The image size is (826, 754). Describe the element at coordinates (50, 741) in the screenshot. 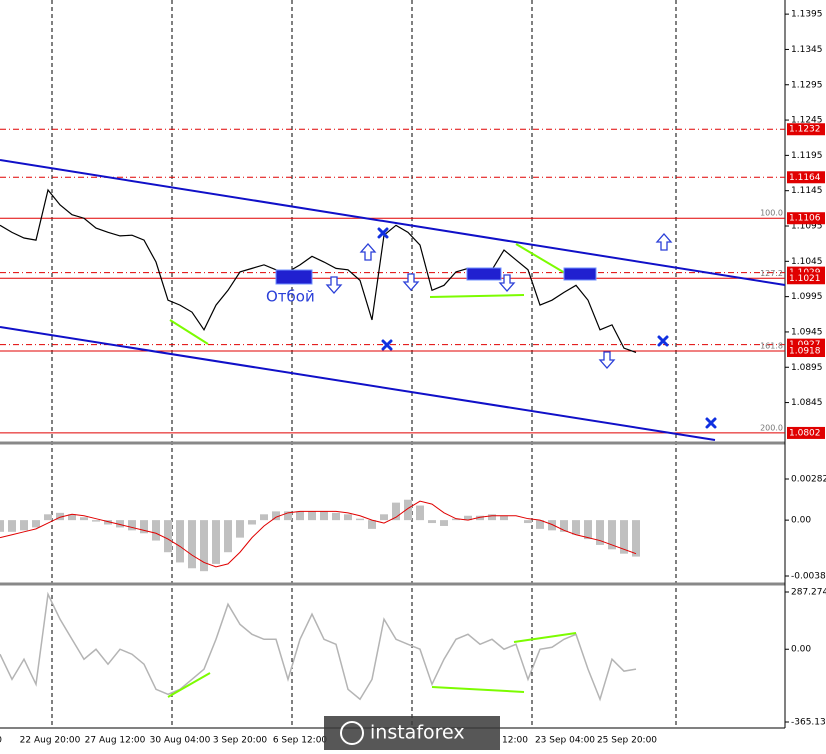

I see `x-tick-label: 22 Aug 20:00` at that location.